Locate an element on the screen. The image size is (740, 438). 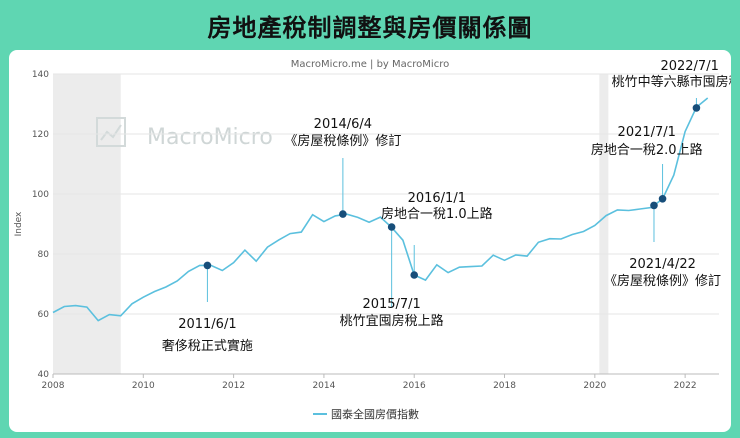
x-tick-label: 2016 is located at coordinates (414, 386).